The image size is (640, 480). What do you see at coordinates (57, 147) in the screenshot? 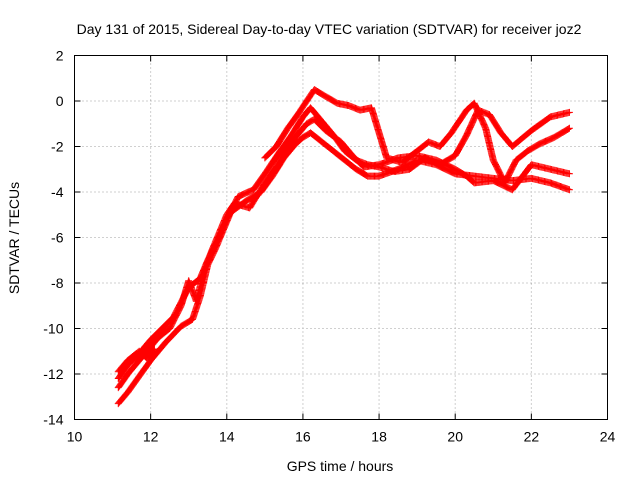
I see `y-tick-label: -2` at bounding box center [57, 147].